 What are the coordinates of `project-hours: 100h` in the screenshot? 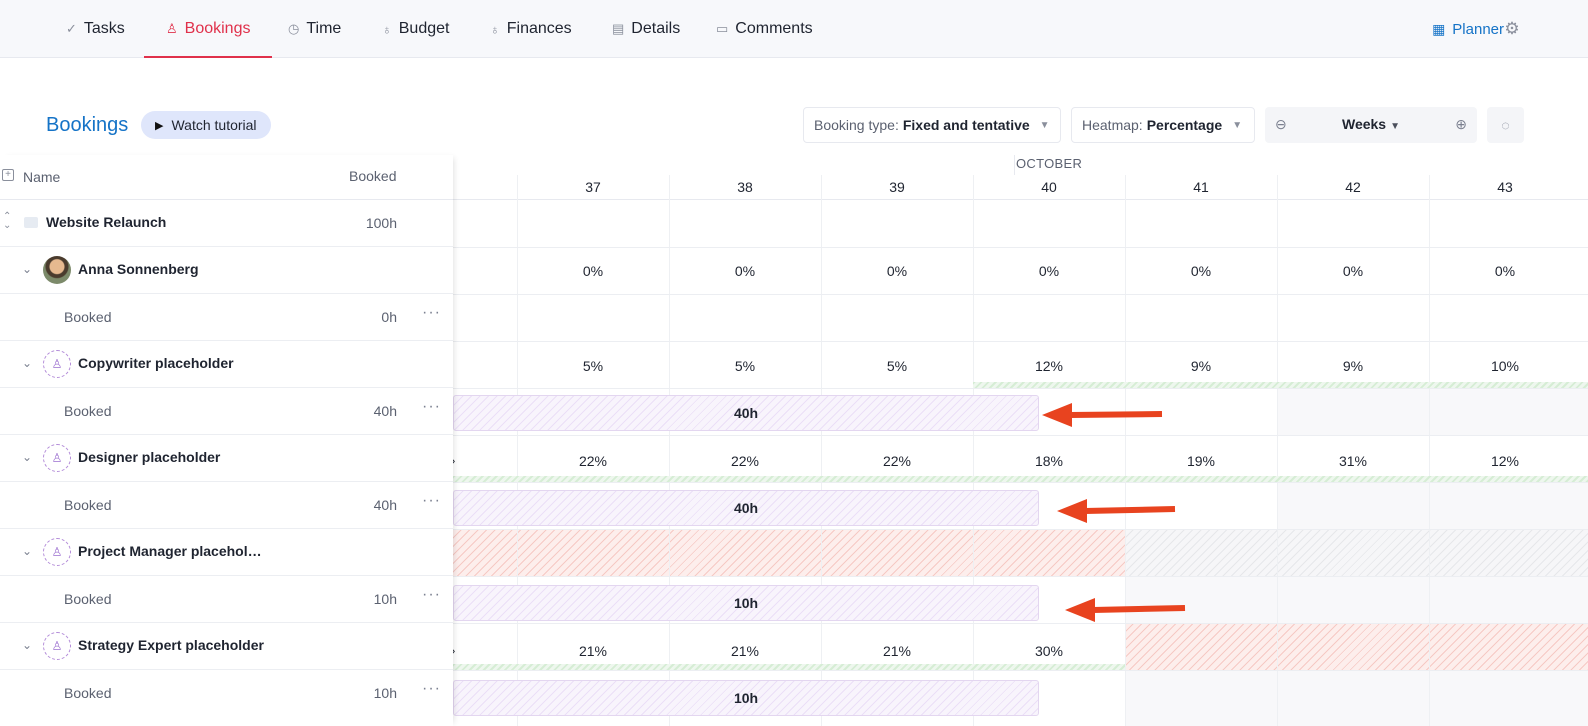 It's located at (381, 223).